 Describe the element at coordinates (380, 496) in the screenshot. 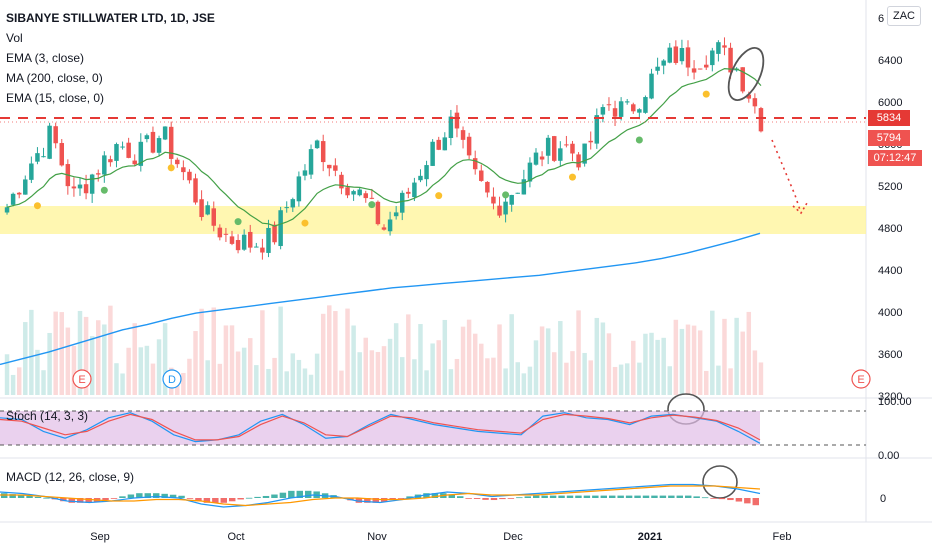

I see `macd-signal-line` at that location.